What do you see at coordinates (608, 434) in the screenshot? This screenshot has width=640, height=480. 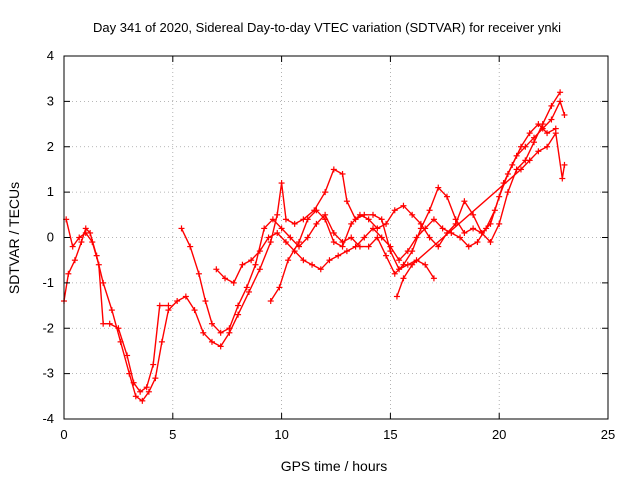 I see `x-tick-label: 25` at bounding box center [608, 434].